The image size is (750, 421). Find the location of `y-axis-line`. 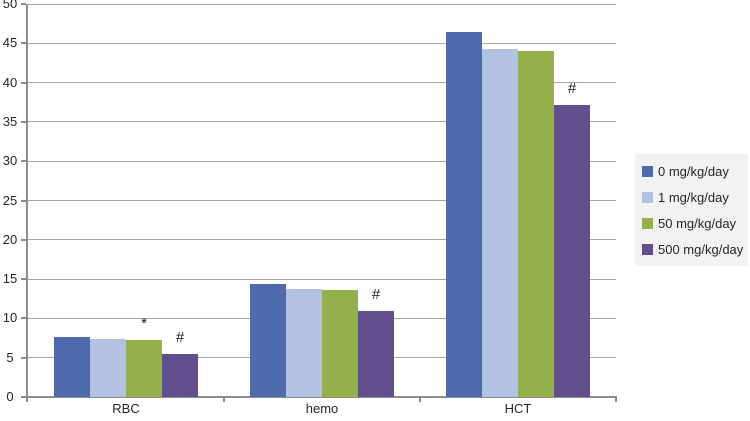

y-axis-line is located at coordinates (27, 203).